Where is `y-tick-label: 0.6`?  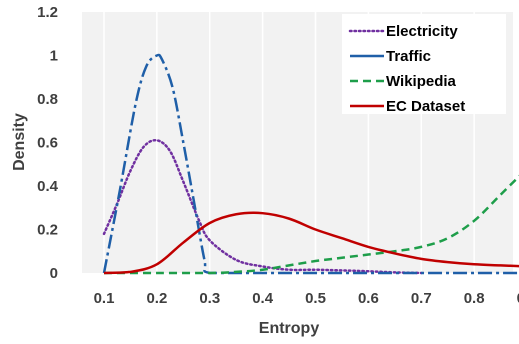 y-tick-label: 0.6 is located at coordinates (47, 143).